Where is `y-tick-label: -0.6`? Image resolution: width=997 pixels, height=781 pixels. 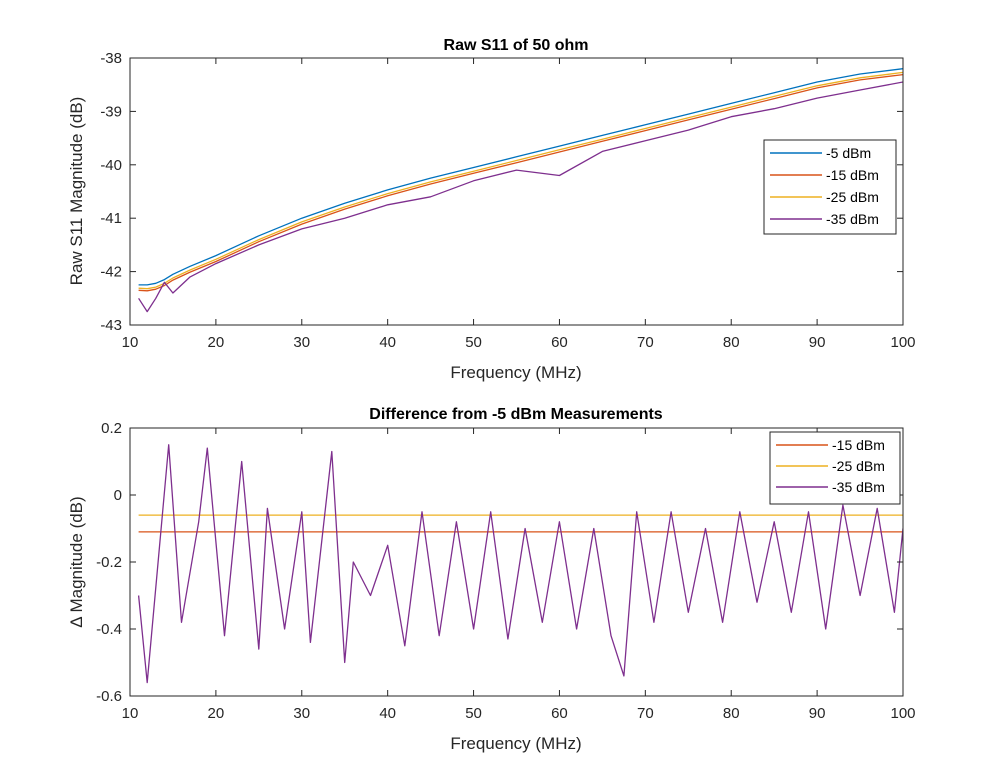
y-tick-label: -0.6 is located at coordinates (109, 696).